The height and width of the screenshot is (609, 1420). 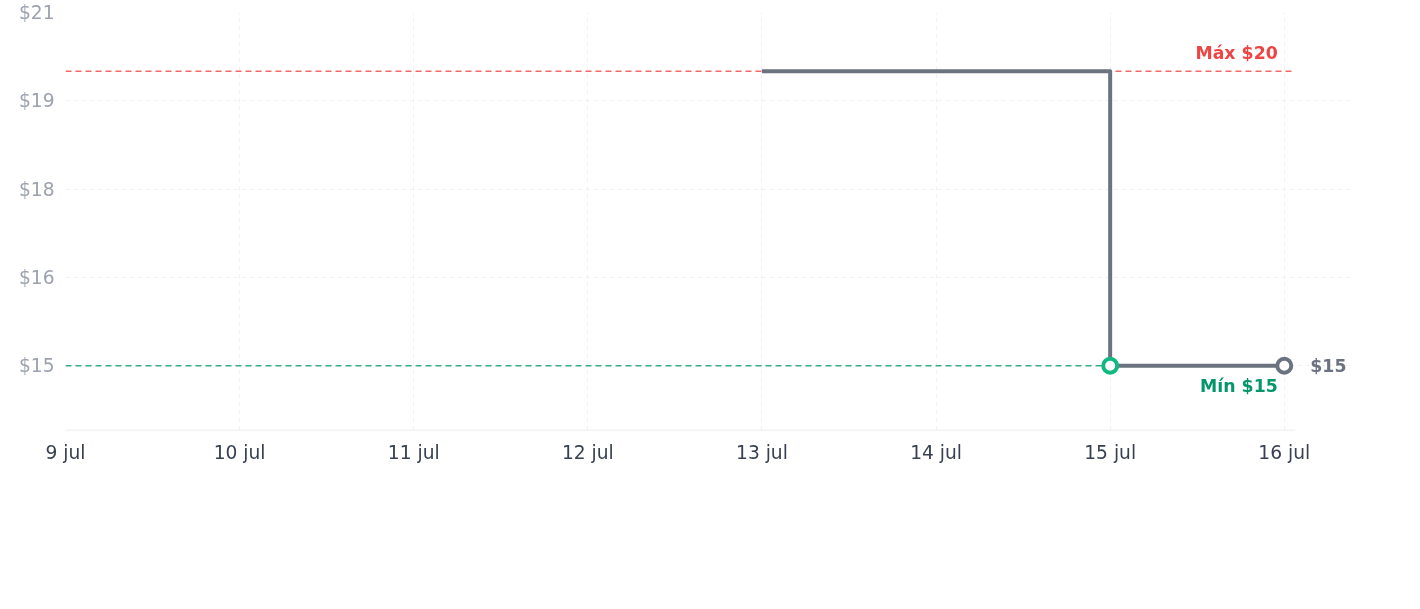 I want to click on x-tick-label: 9 jul, so click(x=65, y=452).